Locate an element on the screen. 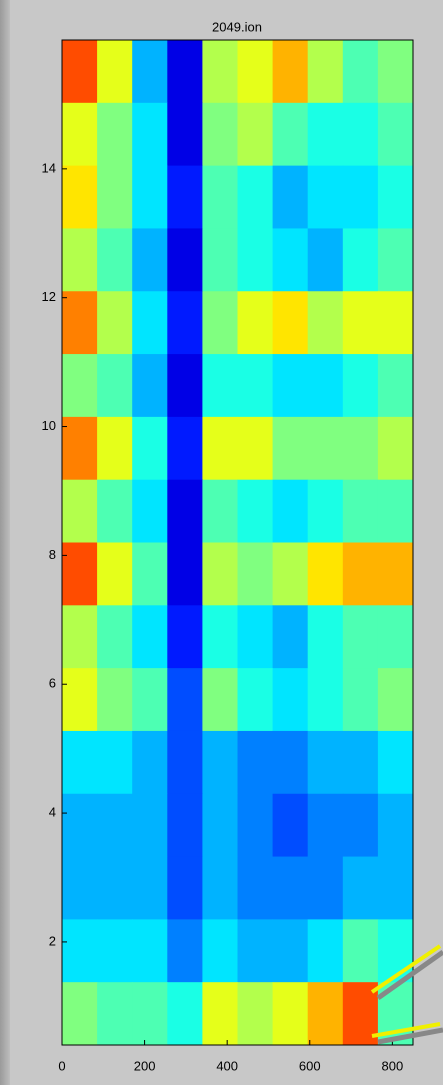 This screenshot has height=1085, width=443. annotation-arrows is located at coordinates (406, 994).